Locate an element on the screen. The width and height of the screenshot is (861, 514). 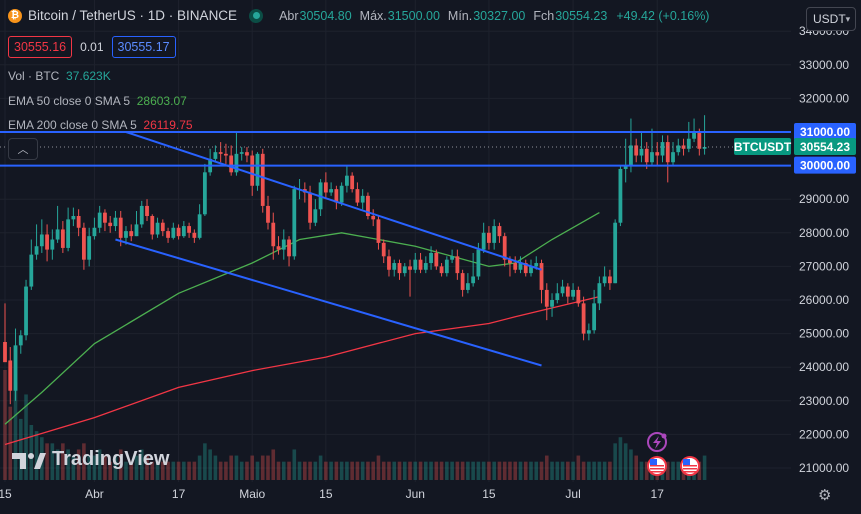
buy-button: 30555.17 is located at coordinates (143, 47).